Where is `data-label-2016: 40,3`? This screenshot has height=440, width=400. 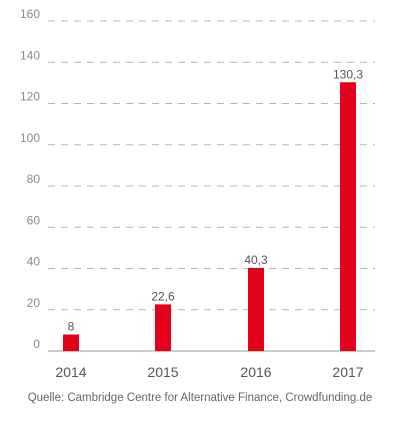
data-label-2016: 40,3 is located at coordinates (256, 260).